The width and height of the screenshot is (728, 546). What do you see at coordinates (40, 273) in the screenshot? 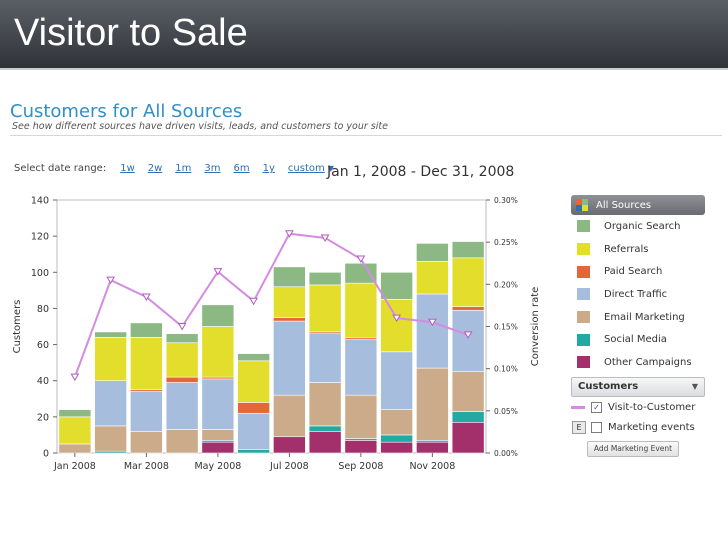
I see `y-tick-label: 100` at bounding box center [40, 273].